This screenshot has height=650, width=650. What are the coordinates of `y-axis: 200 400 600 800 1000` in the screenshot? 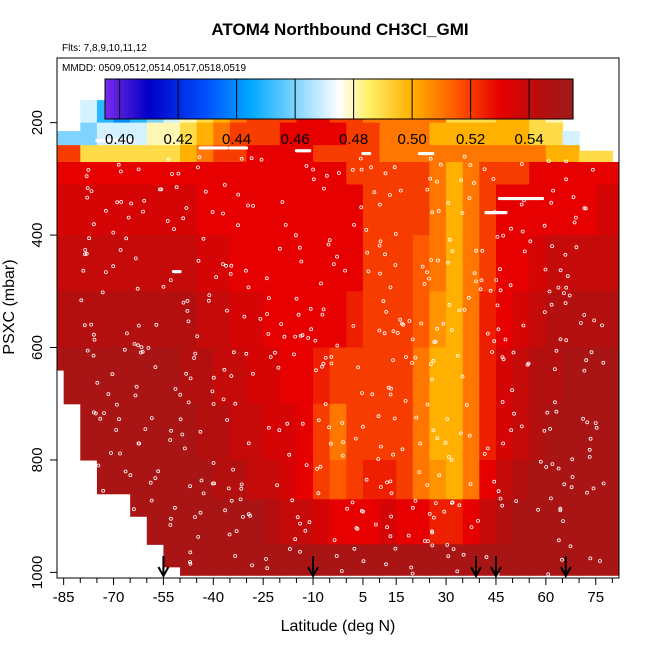 It's located at (43, 349).